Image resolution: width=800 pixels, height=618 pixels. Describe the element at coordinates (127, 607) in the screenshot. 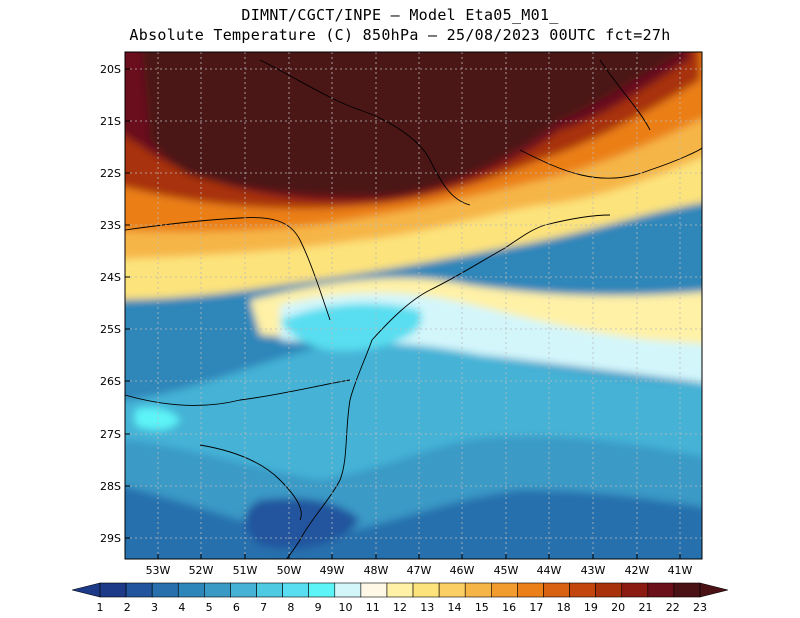

I see `colorbar-label: 2` at that location.